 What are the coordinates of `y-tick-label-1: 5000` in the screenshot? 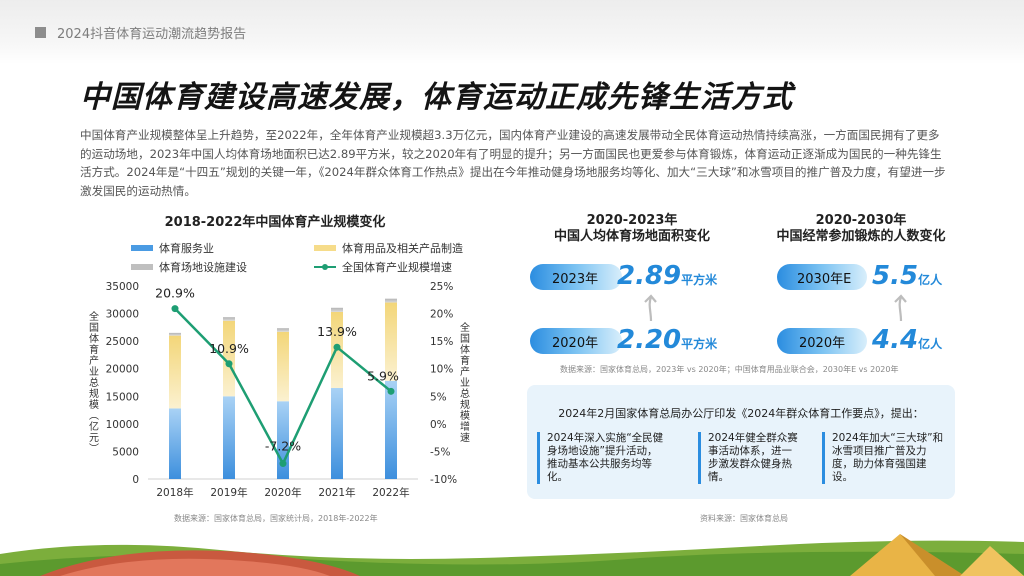 It's located at (125, 452).